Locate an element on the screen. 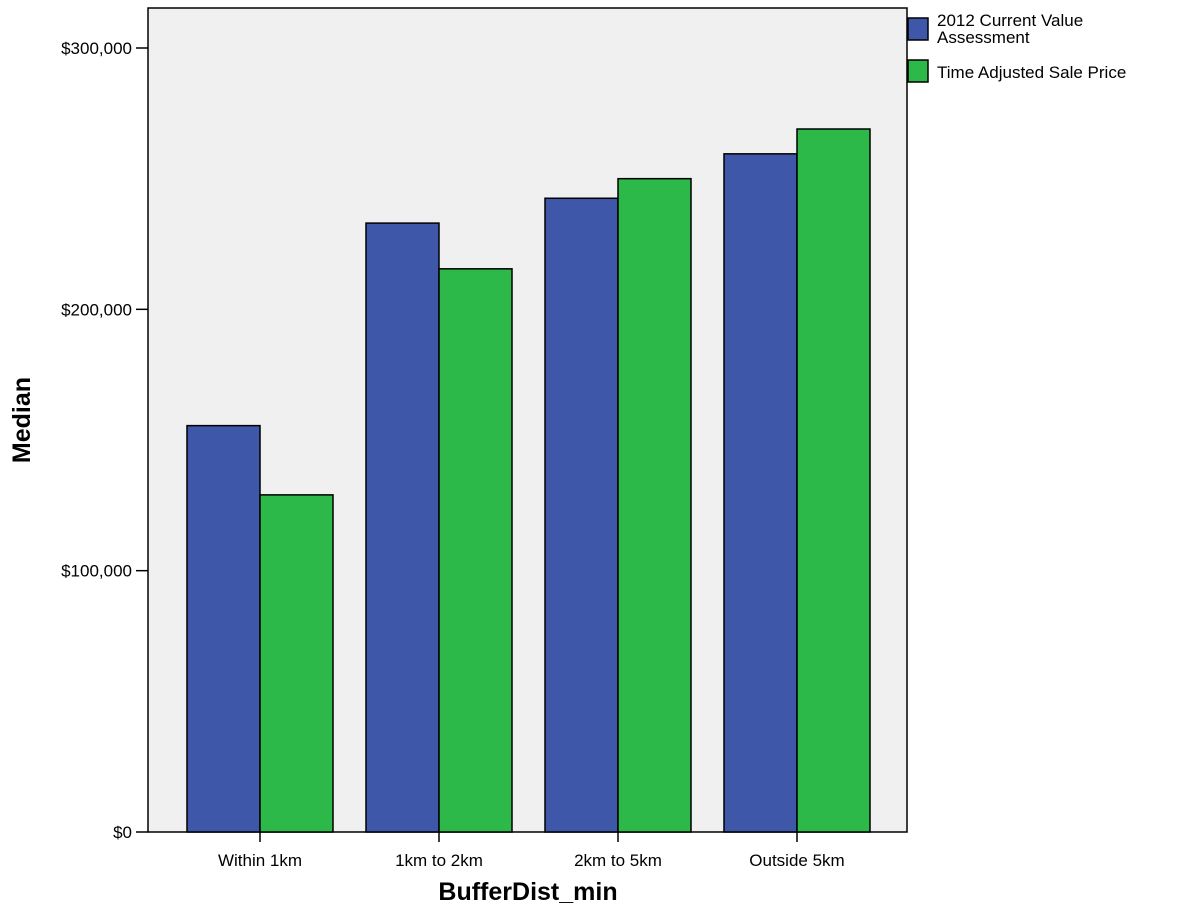 The image size is (1183, 920). y-tick-label: $100,000 is located at coordinates (96, 571).